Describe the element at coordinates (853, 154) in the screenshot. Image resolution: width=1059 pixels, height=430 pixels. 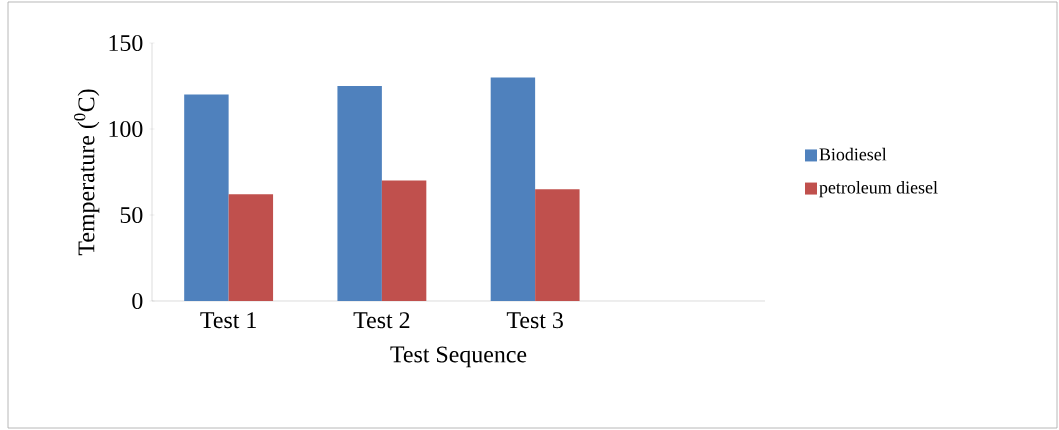
I see `legend-label: Biodiesel` at that location.